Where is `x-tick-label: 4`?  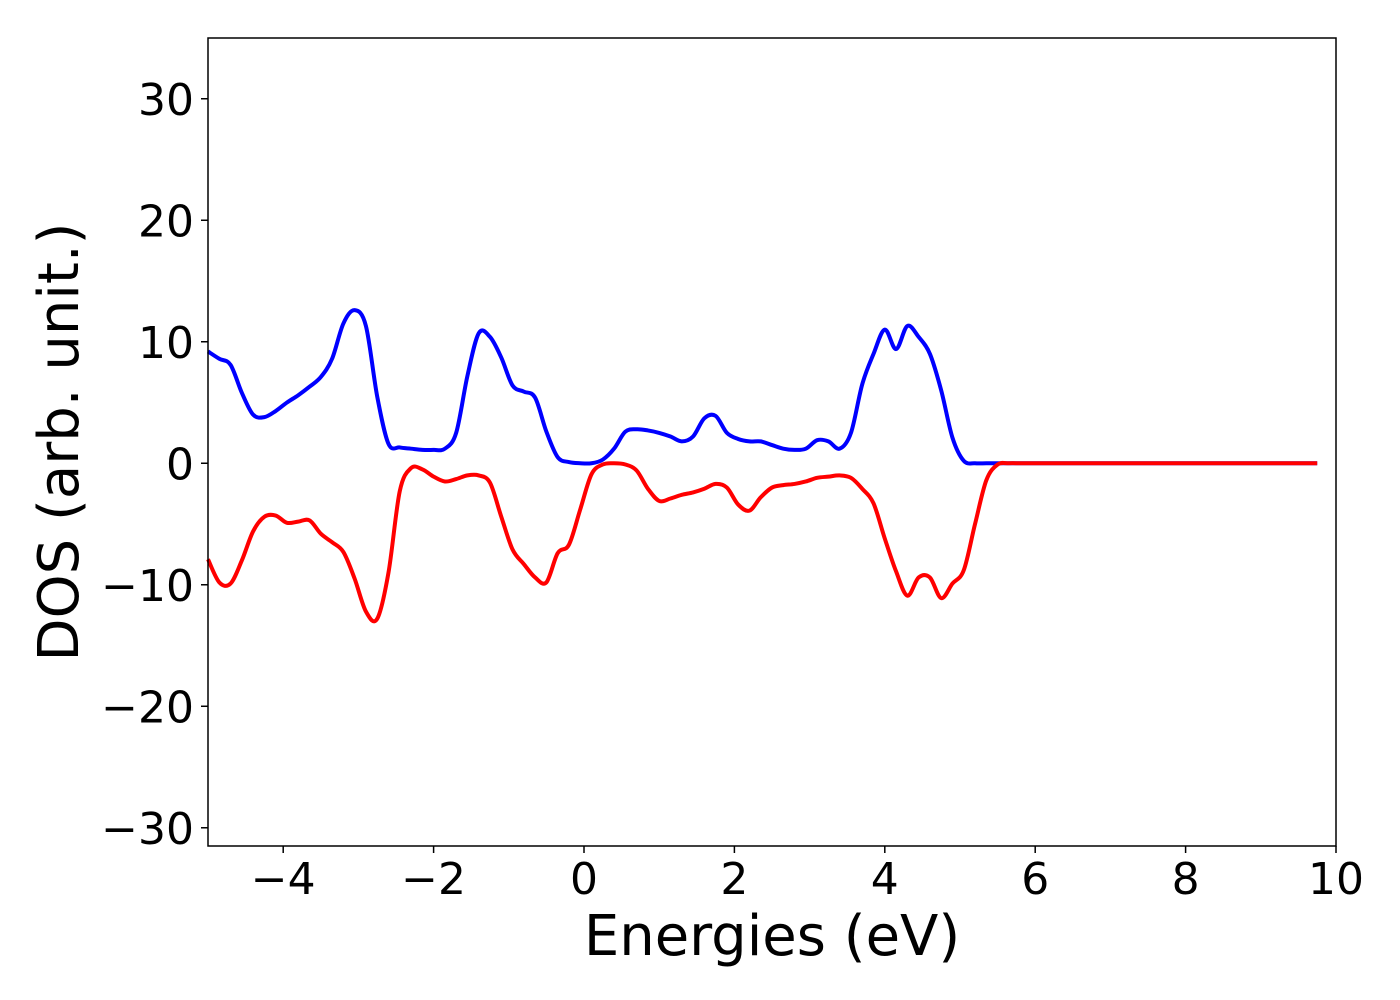 x-tick-label: 4 is located at coordinates (885, 879).